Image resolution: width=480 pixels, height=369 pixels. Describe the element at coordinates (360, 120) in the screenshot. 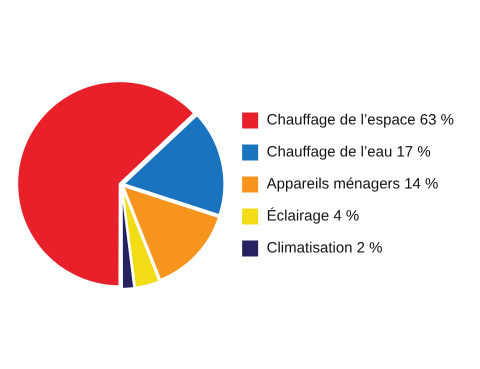

I see `legend-label: Chauffage de l’espace 63 %` at that location.